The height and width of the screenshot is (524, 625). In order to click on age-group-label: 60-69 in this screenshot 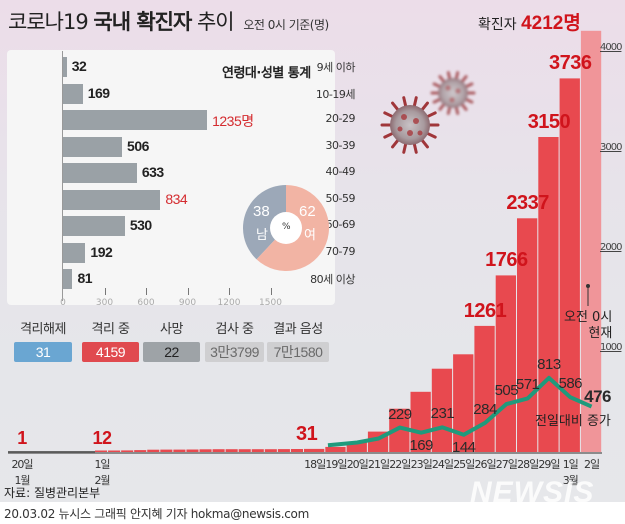, I will do `click(340, 224)`.